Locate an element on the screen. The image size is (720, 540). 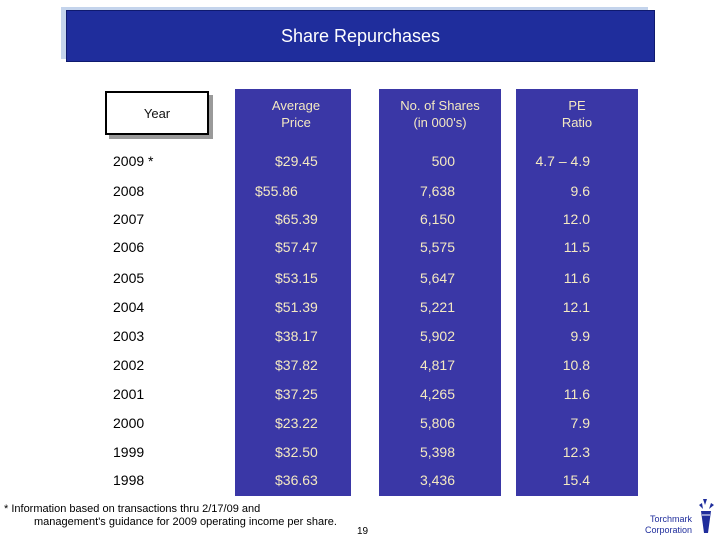
shares-cell: 3,436 is located at coordinates (437, 480).